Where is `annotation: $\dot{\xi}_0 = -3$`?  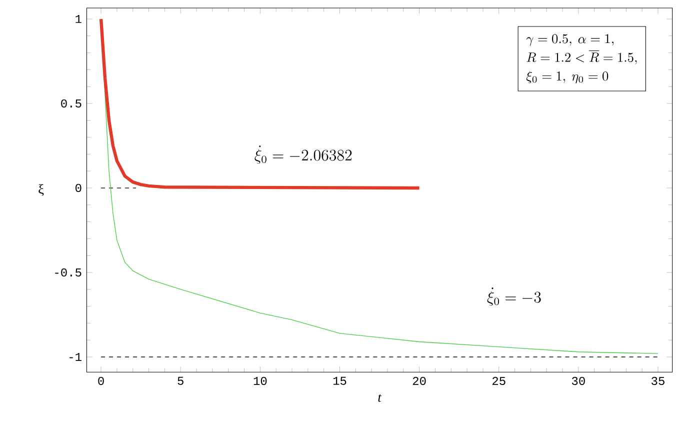 annotation: $\dot{\xi}_0 = -3$ is located at coordinates (514, 297).